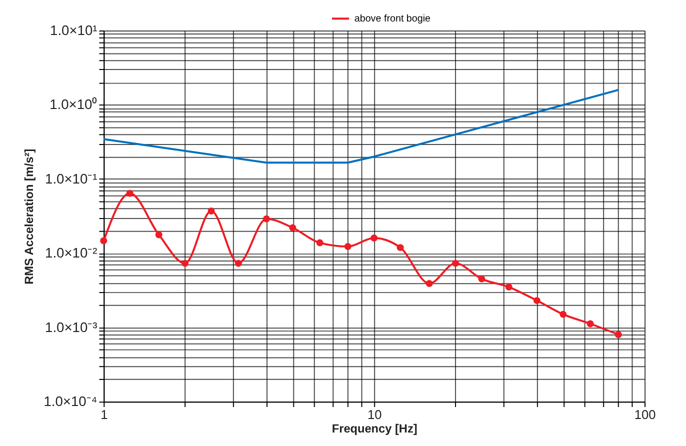 The height and width of the screenshot is (446, 686). Describe the element at coordinates (71, 252) in the screenshot. I see `y-tick-label: 1.0×10⁻²` at that location.